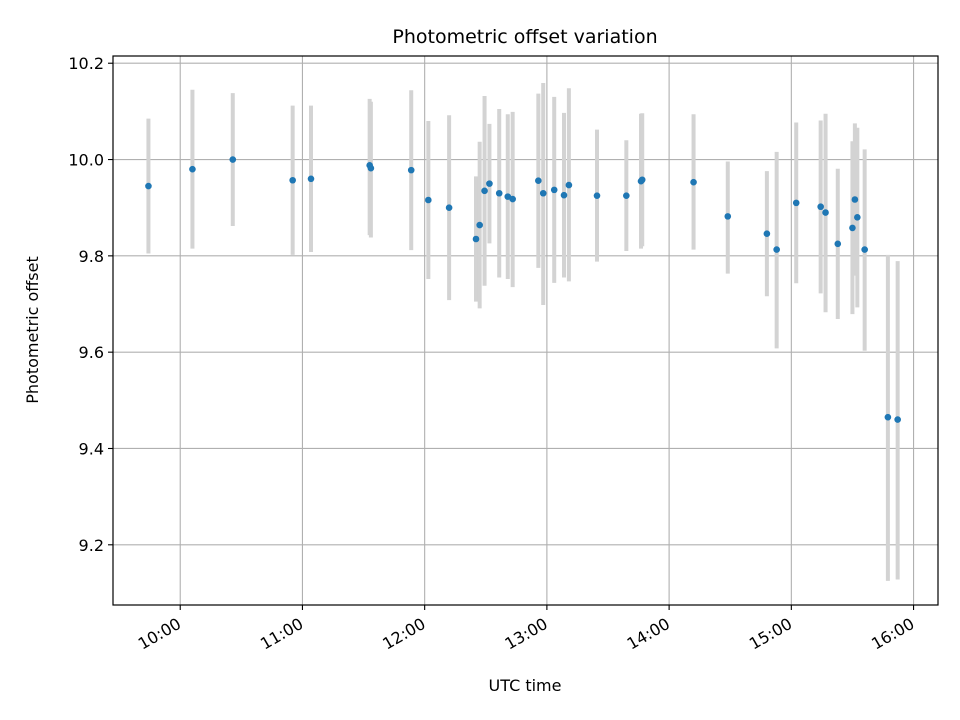 The width and height of the screenshot is (960, 720). Describe the element at coordinates (86, 63) in the screenshot. I see `y-tick-label: 10.2` at that location.